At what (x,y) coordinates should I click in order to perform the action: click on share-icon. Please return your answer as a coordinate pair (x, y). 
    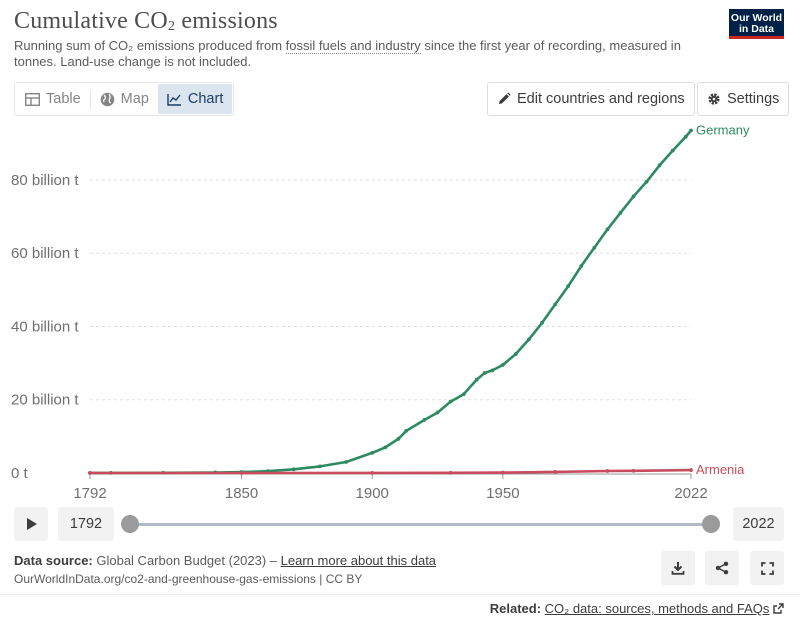
    Looking at the image, I should click on (722, 568).